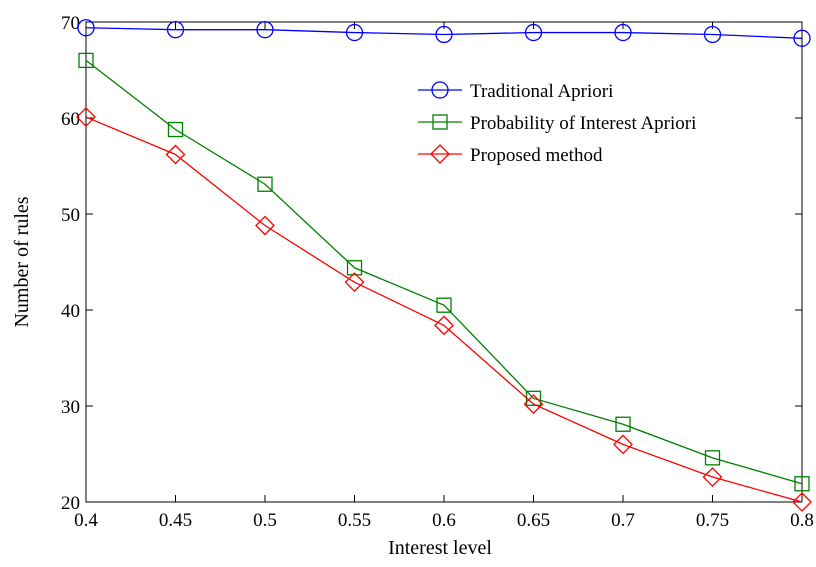 The image size is (816, 567). Describe the element at coordinates (86, 520) in the screenshot. I see `x-tick-label: 0.4` at that location.